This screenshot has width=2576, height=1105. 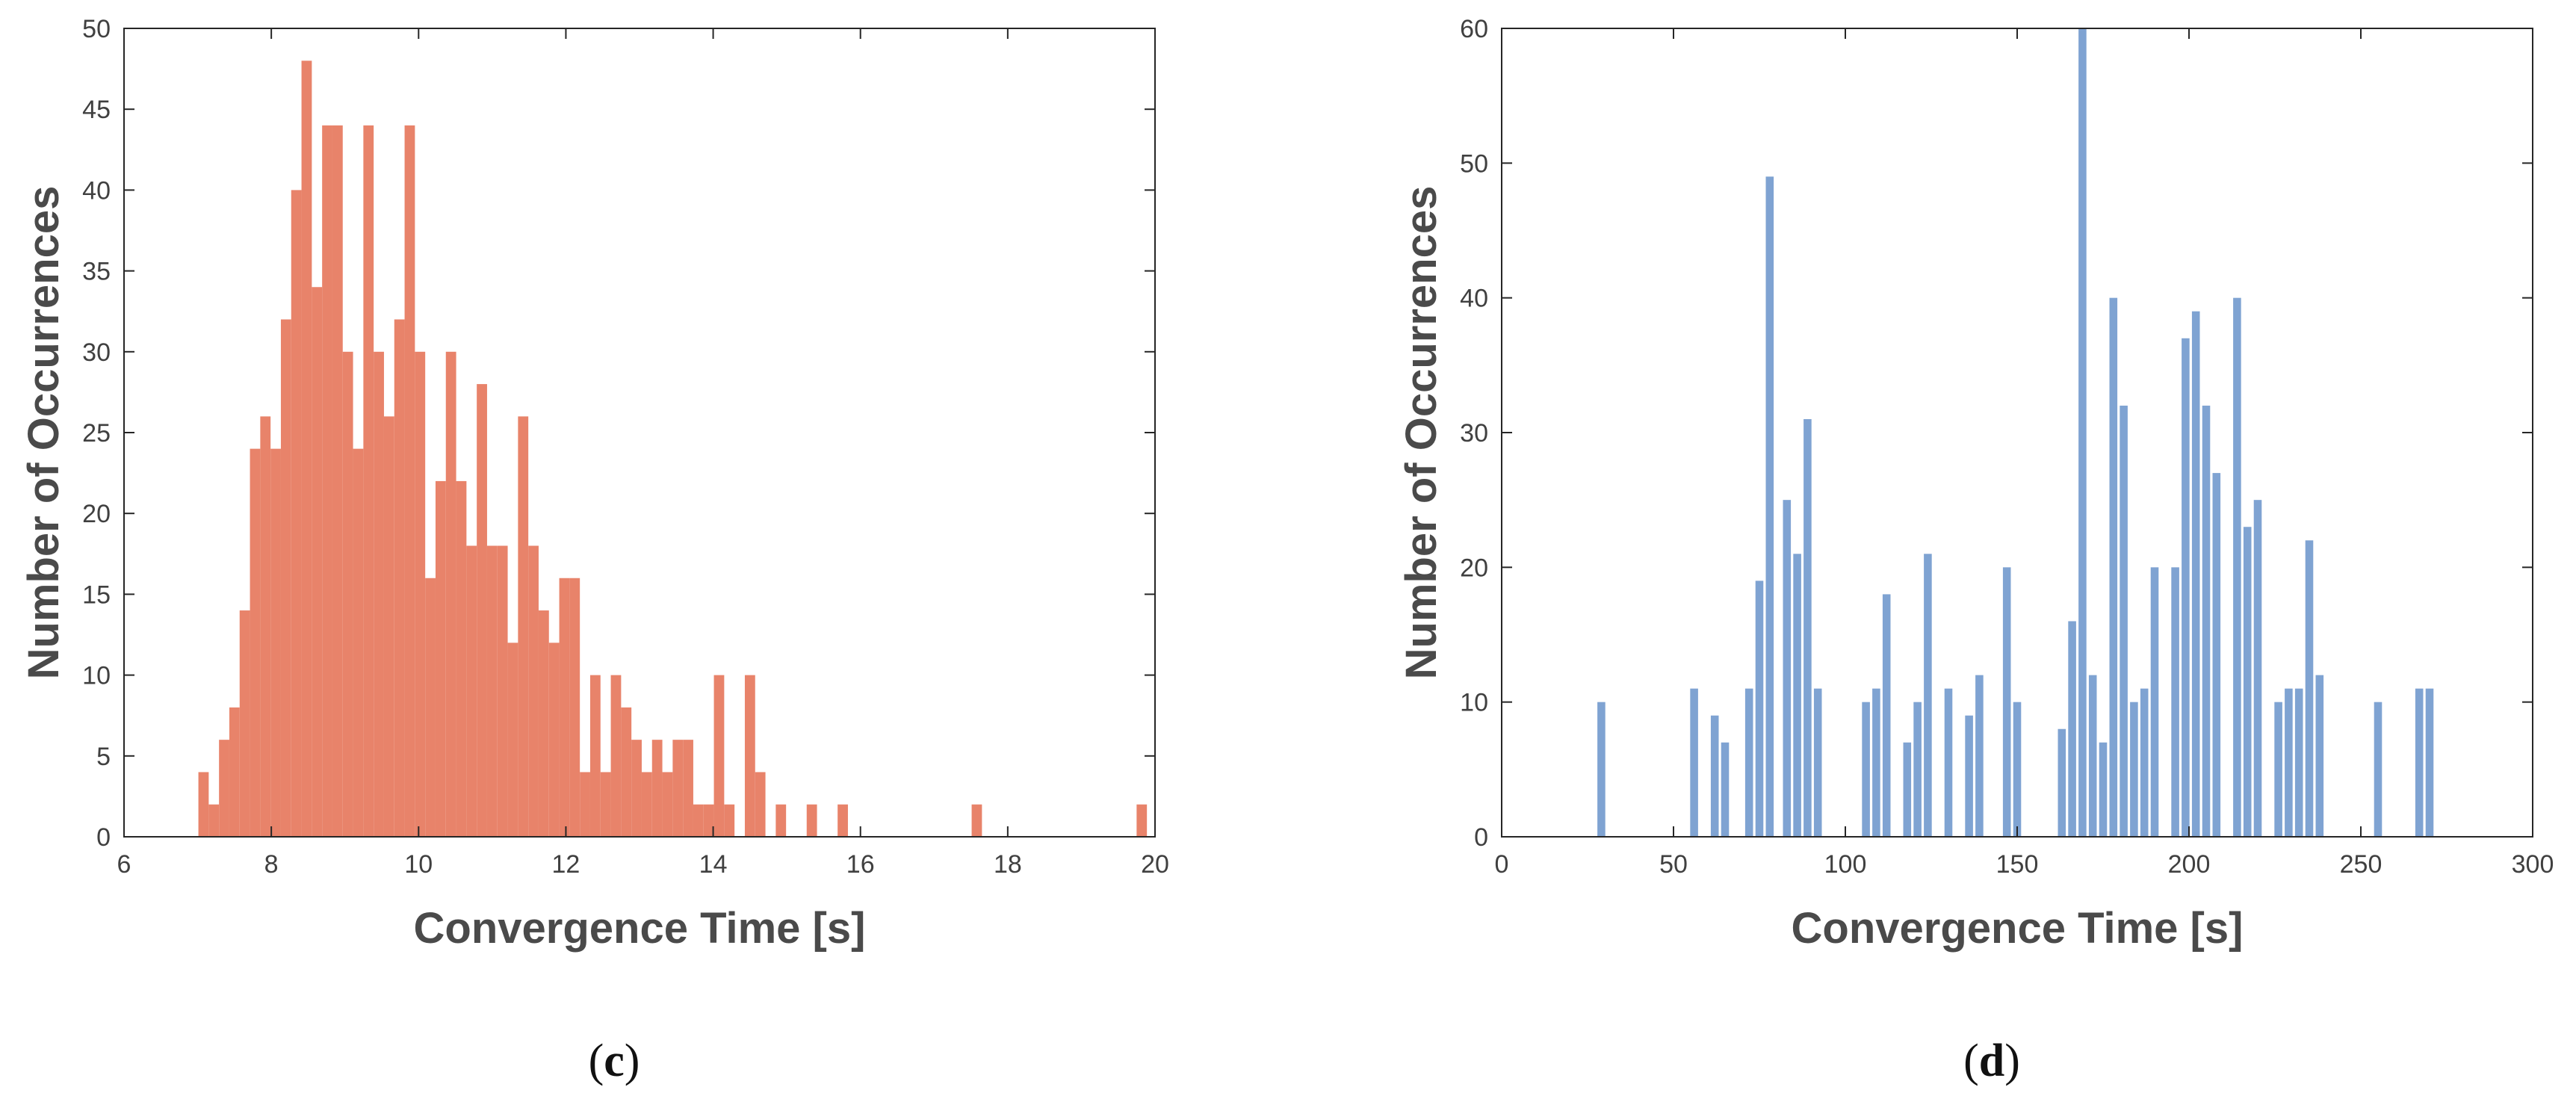 What do you see at coordinates (96, 352) in the screenshot?
I see `y-tick-label: 30` at bounding box center [96, 352].